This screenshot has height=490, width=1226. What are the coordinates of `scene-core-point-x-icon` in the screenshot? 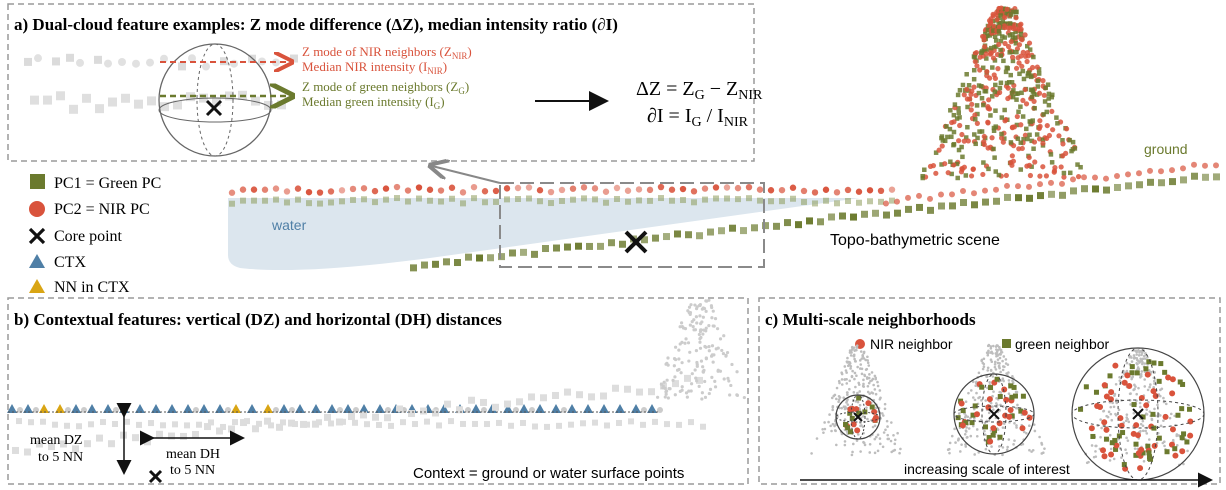 It's located at (636, 242).